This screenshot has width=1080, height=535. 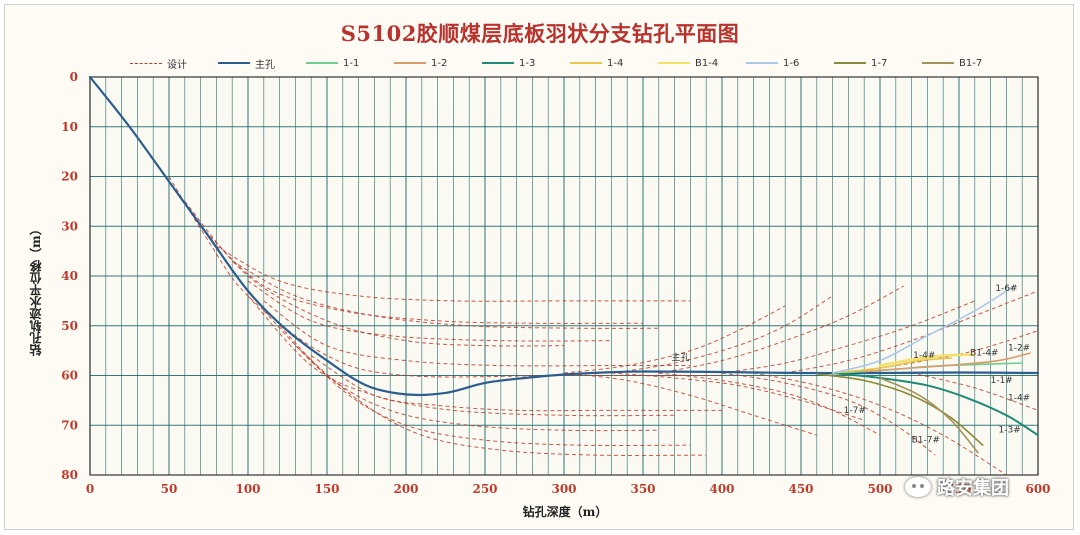 I want to click on x-tick-label: 300, so click(x=563, y=489).